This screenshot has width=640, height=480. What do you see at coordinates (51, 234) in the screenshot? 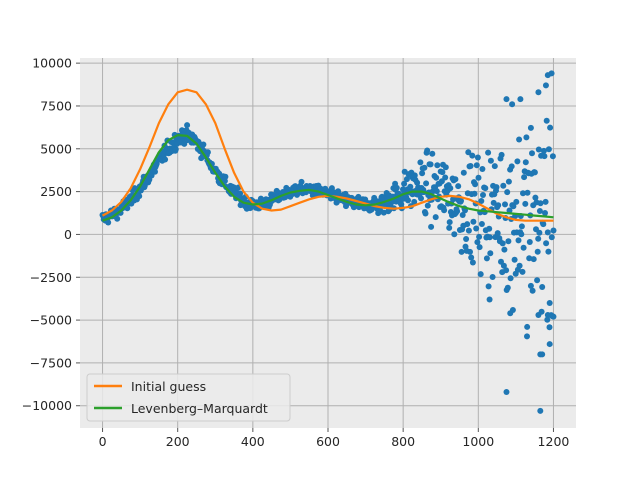
I see `y-axis: −10000 −7500 −5000 −2500 0 2500 5000 7500 10000` at bounding box center [51, 234].